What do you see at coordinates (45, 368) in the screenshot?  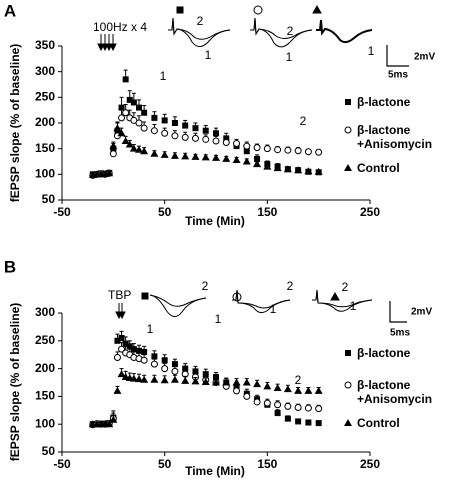 I see `y-tick-label: 200` at bounding box center [45, 368].